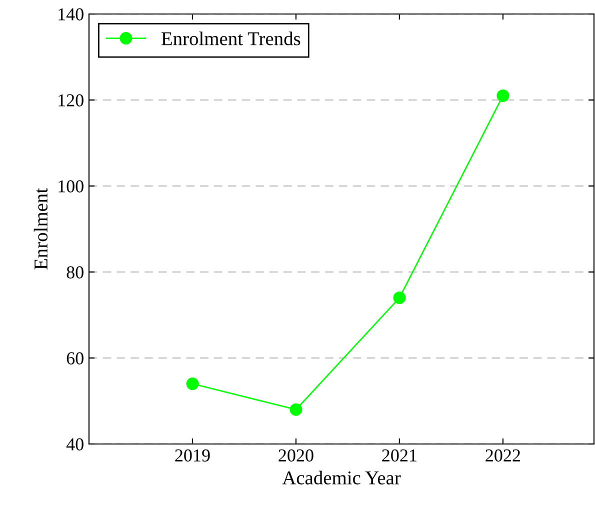 This screenshot has height=508, width=595. What do you see at coordinates (399, 455) in the screenshot?
I see `x-tick-label: 2021` at bounding box center [399, 455].